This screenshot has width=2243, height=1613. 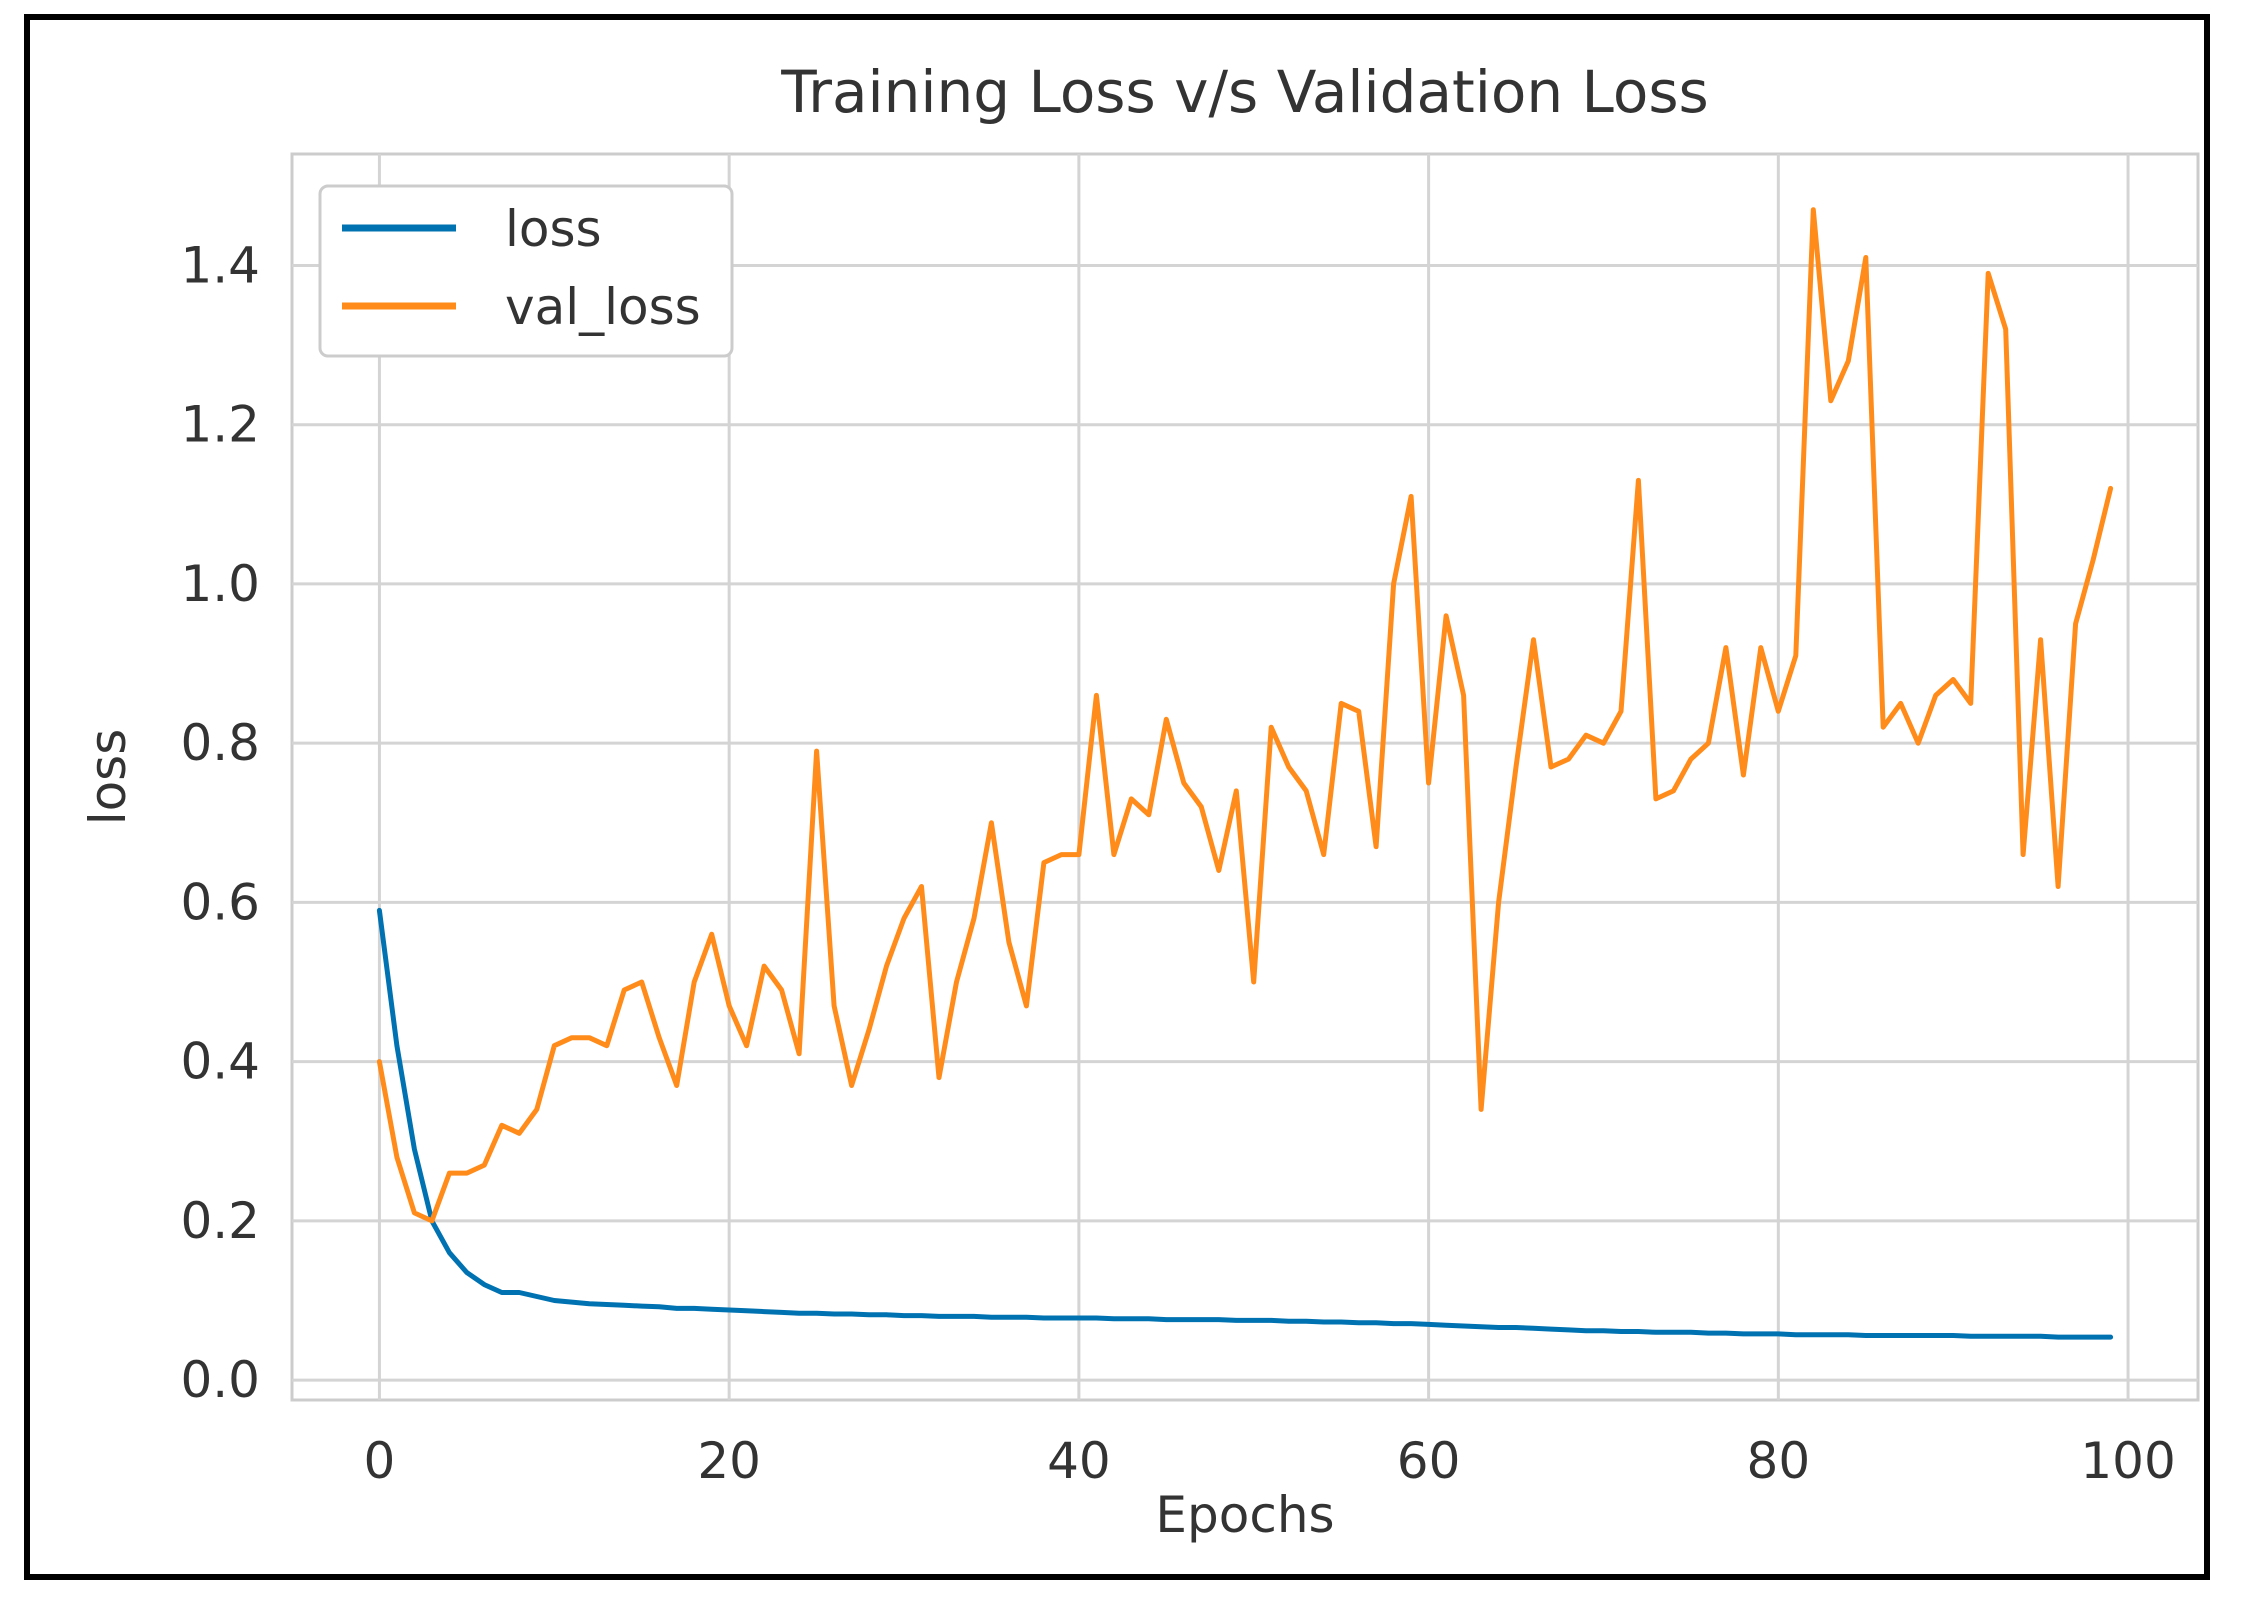 I want to click on x-tick-label: 40, so click(x=1079, y=1461).